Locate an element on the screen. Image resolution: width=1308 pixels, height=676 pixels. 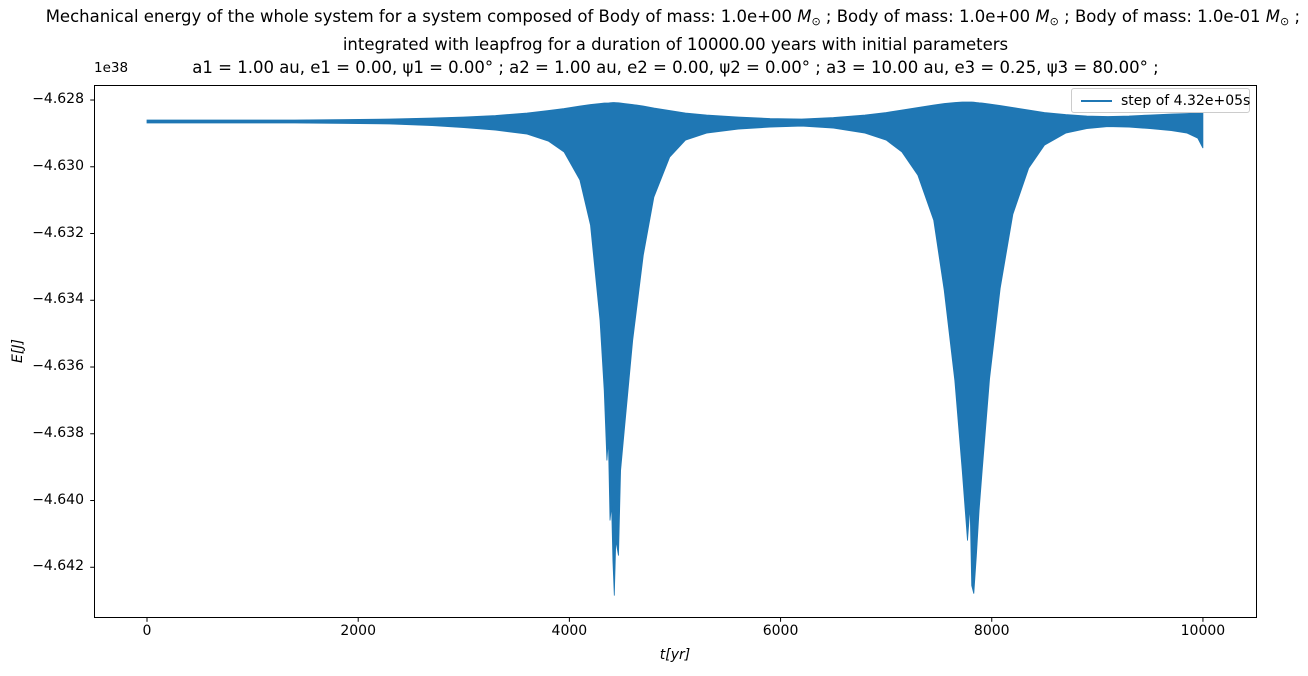
y-tick-label: −4.642 is located at coordinates (58, 566).